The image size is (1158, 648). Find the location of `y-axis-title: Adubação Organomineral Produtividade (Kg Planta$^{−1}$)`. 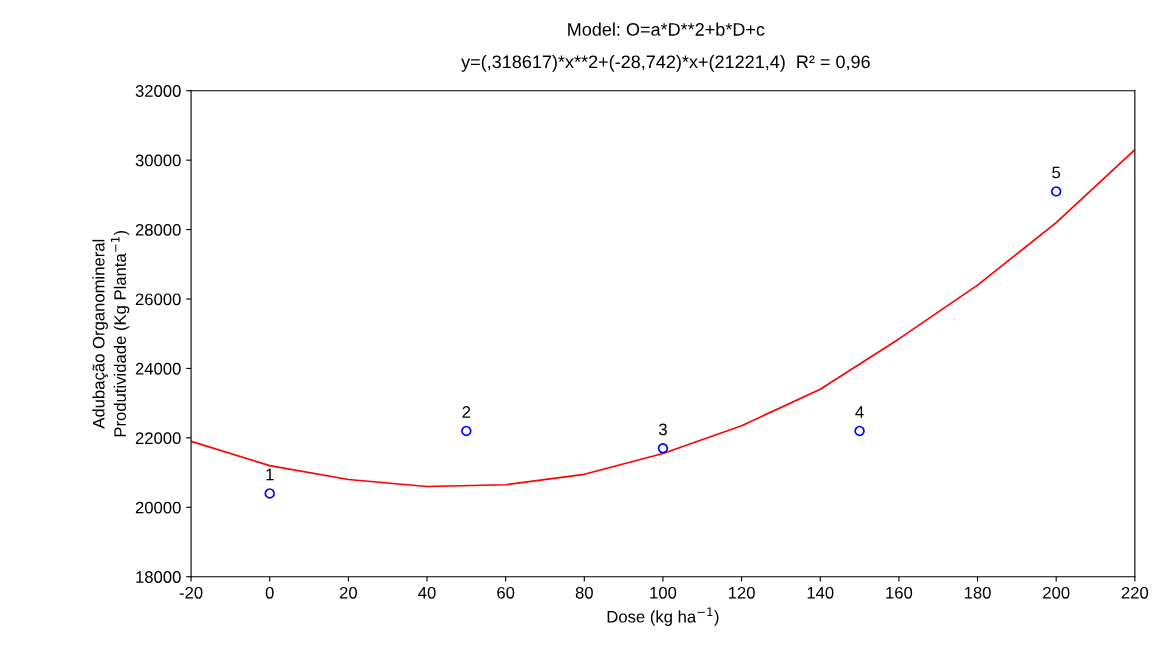

y-axis-title: Adubação Organomineral Produtividade (Kg Planta$^{−1}$) is located at coordinates (111, 333).